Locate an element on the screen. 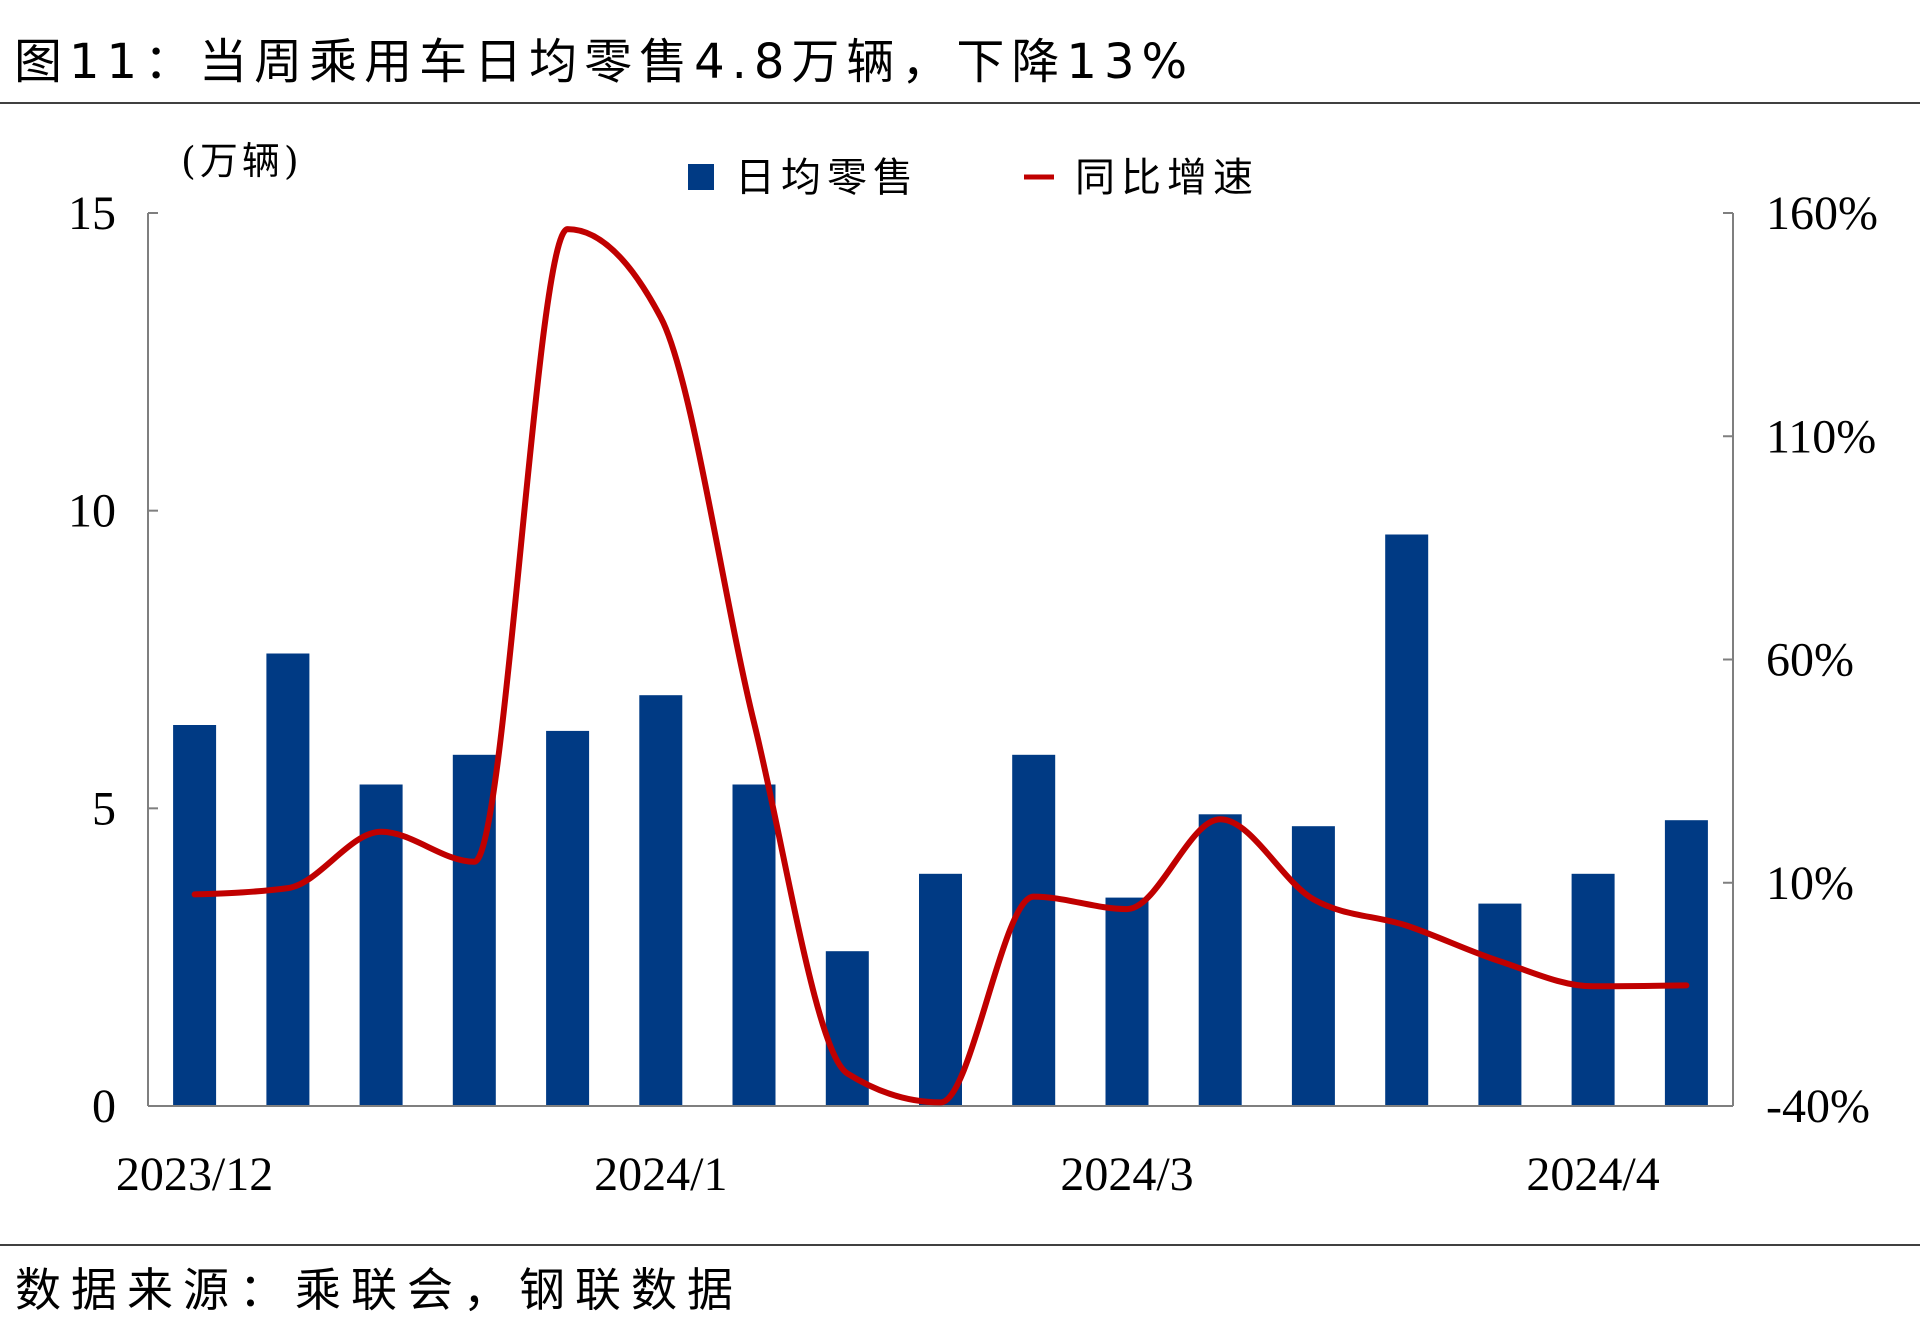  x-tick-label: 2024/1 is located at coordinates (660, 1174).